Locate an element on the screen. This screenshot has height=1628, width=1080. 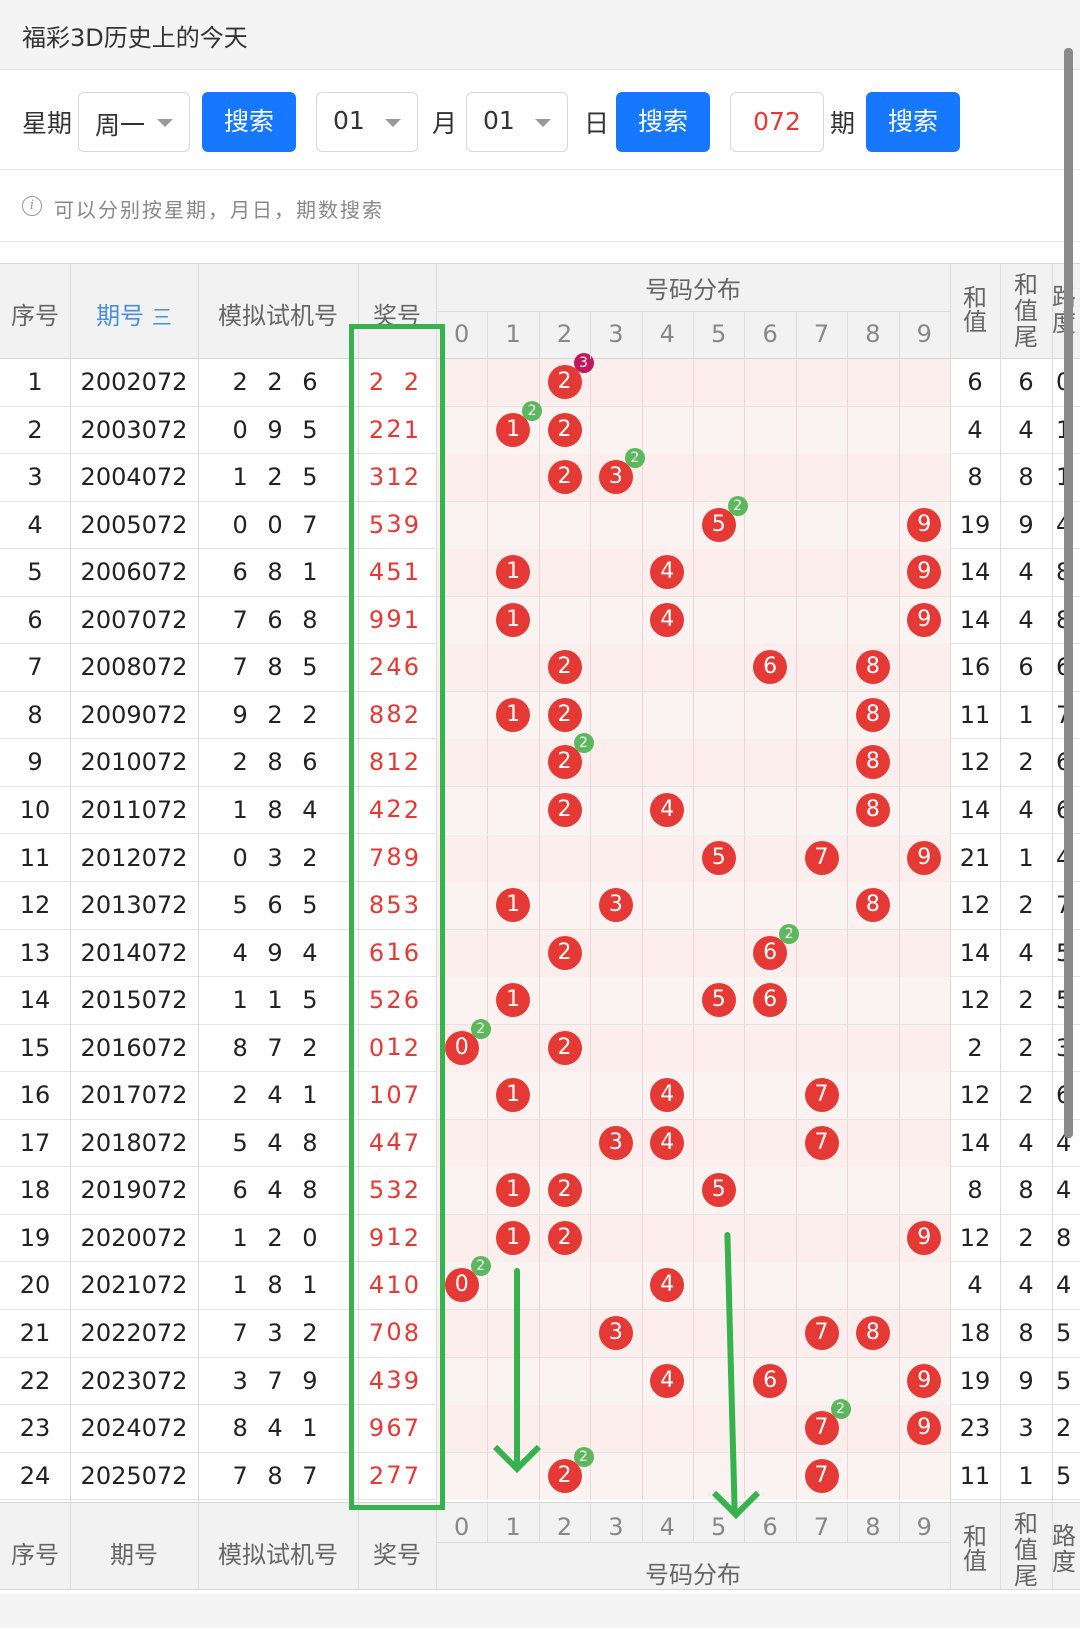
month-select: 01 is located at coordinates (367, 122).